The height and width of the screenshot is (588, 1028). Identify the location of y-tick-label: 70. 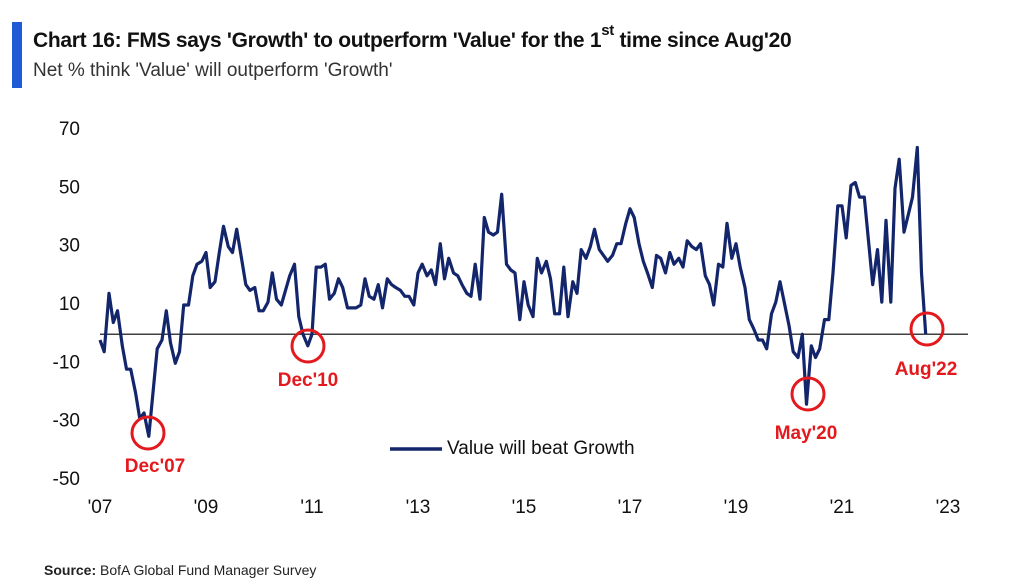
(69, 129).